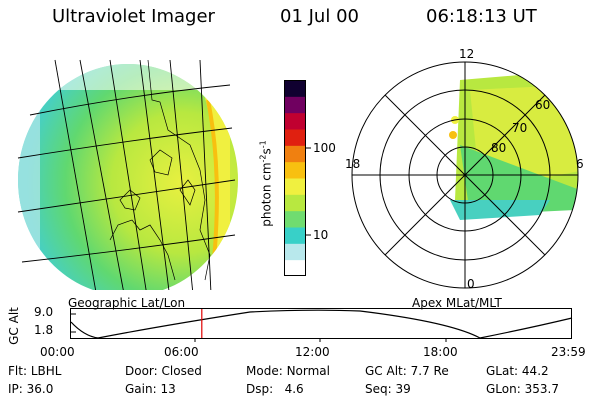  What do you see at coordinates (353, 164) in the screenshot?
I see `mlt-label-18: 18` at bounding box center [353, 164].